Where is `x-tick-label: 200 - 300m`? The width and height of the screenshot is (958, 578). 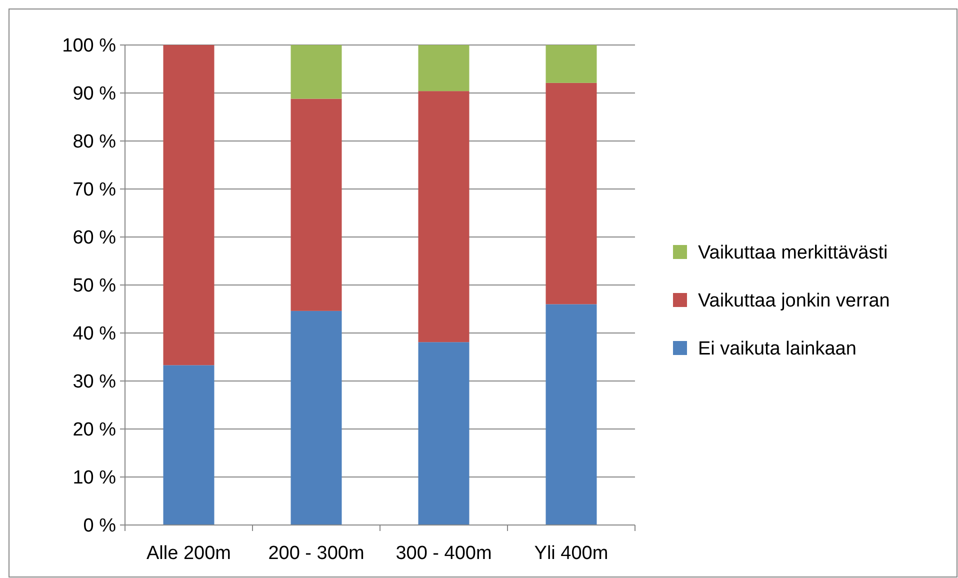 x-tick-label: 200 - 300m is located at coordinates (316, 553).